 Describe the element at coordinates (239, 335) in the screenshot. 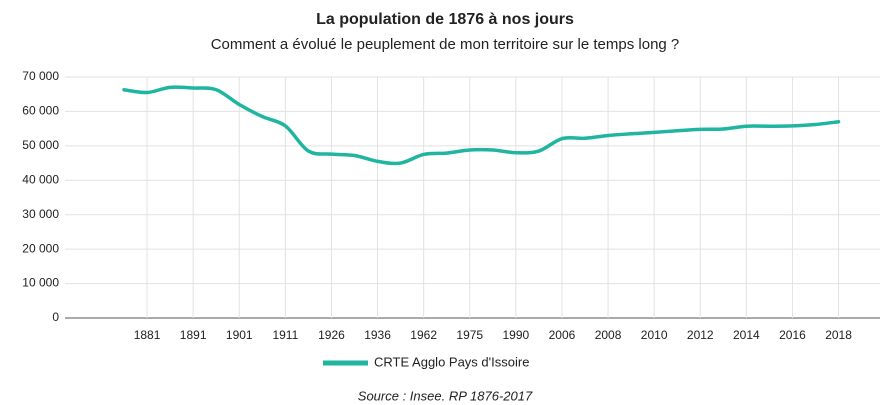

I see `x-tick-label: 1901` at that location.